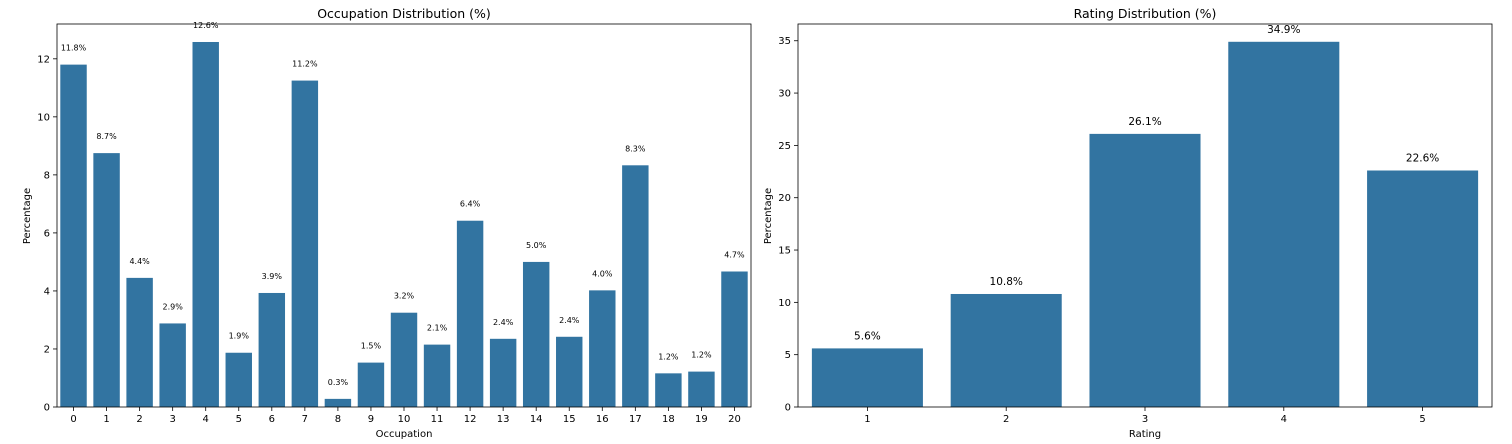 The height and width of the screenshot is (444, 1512). What do you see at coordinates (734, 254) in the screenshot?
I see `data-label: 4.7%` at bounding box center [734, 254].